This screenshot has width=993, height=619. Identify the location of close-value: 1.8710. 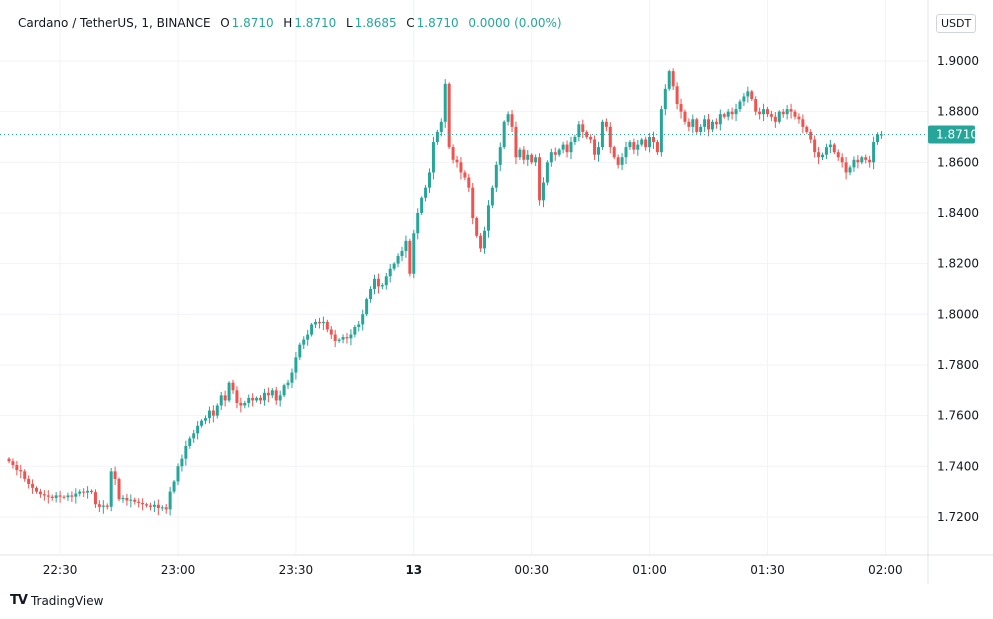
(437, 23).